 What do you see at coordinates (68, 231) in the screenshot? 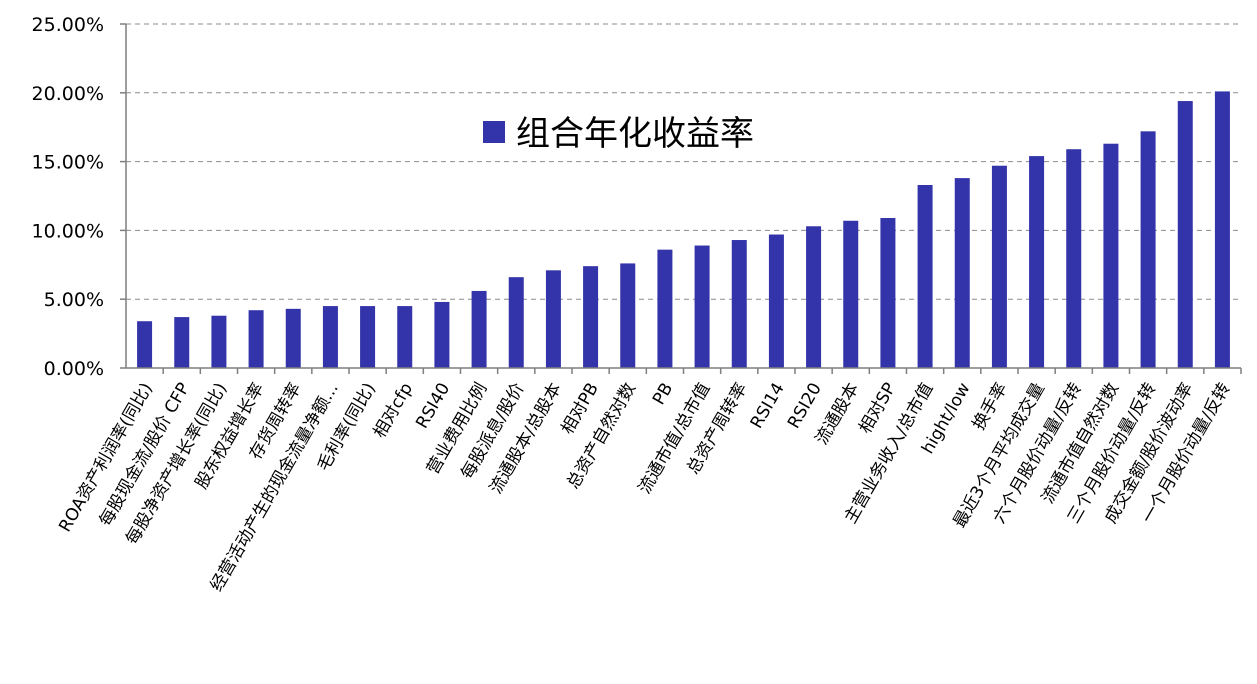
I see `y-tick-label: 10.00%` at bounding box center [68, 231].